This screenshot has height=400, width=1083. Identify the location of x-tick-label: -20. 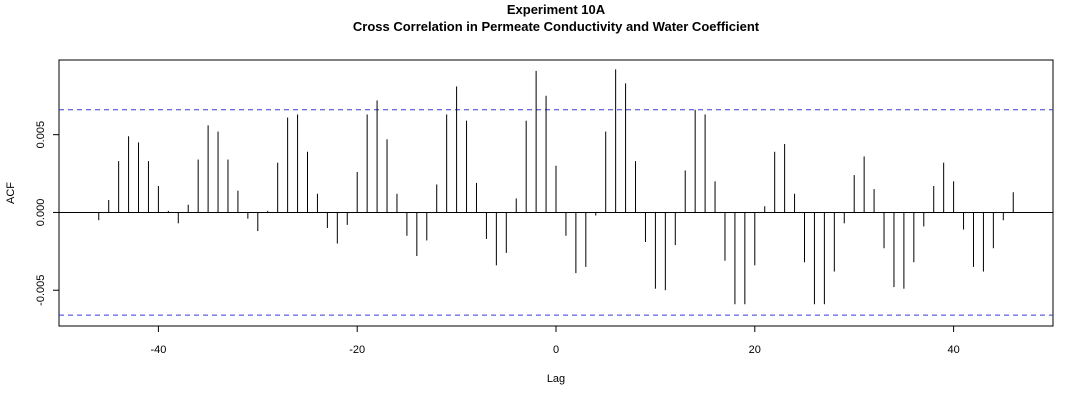
(357, 350).